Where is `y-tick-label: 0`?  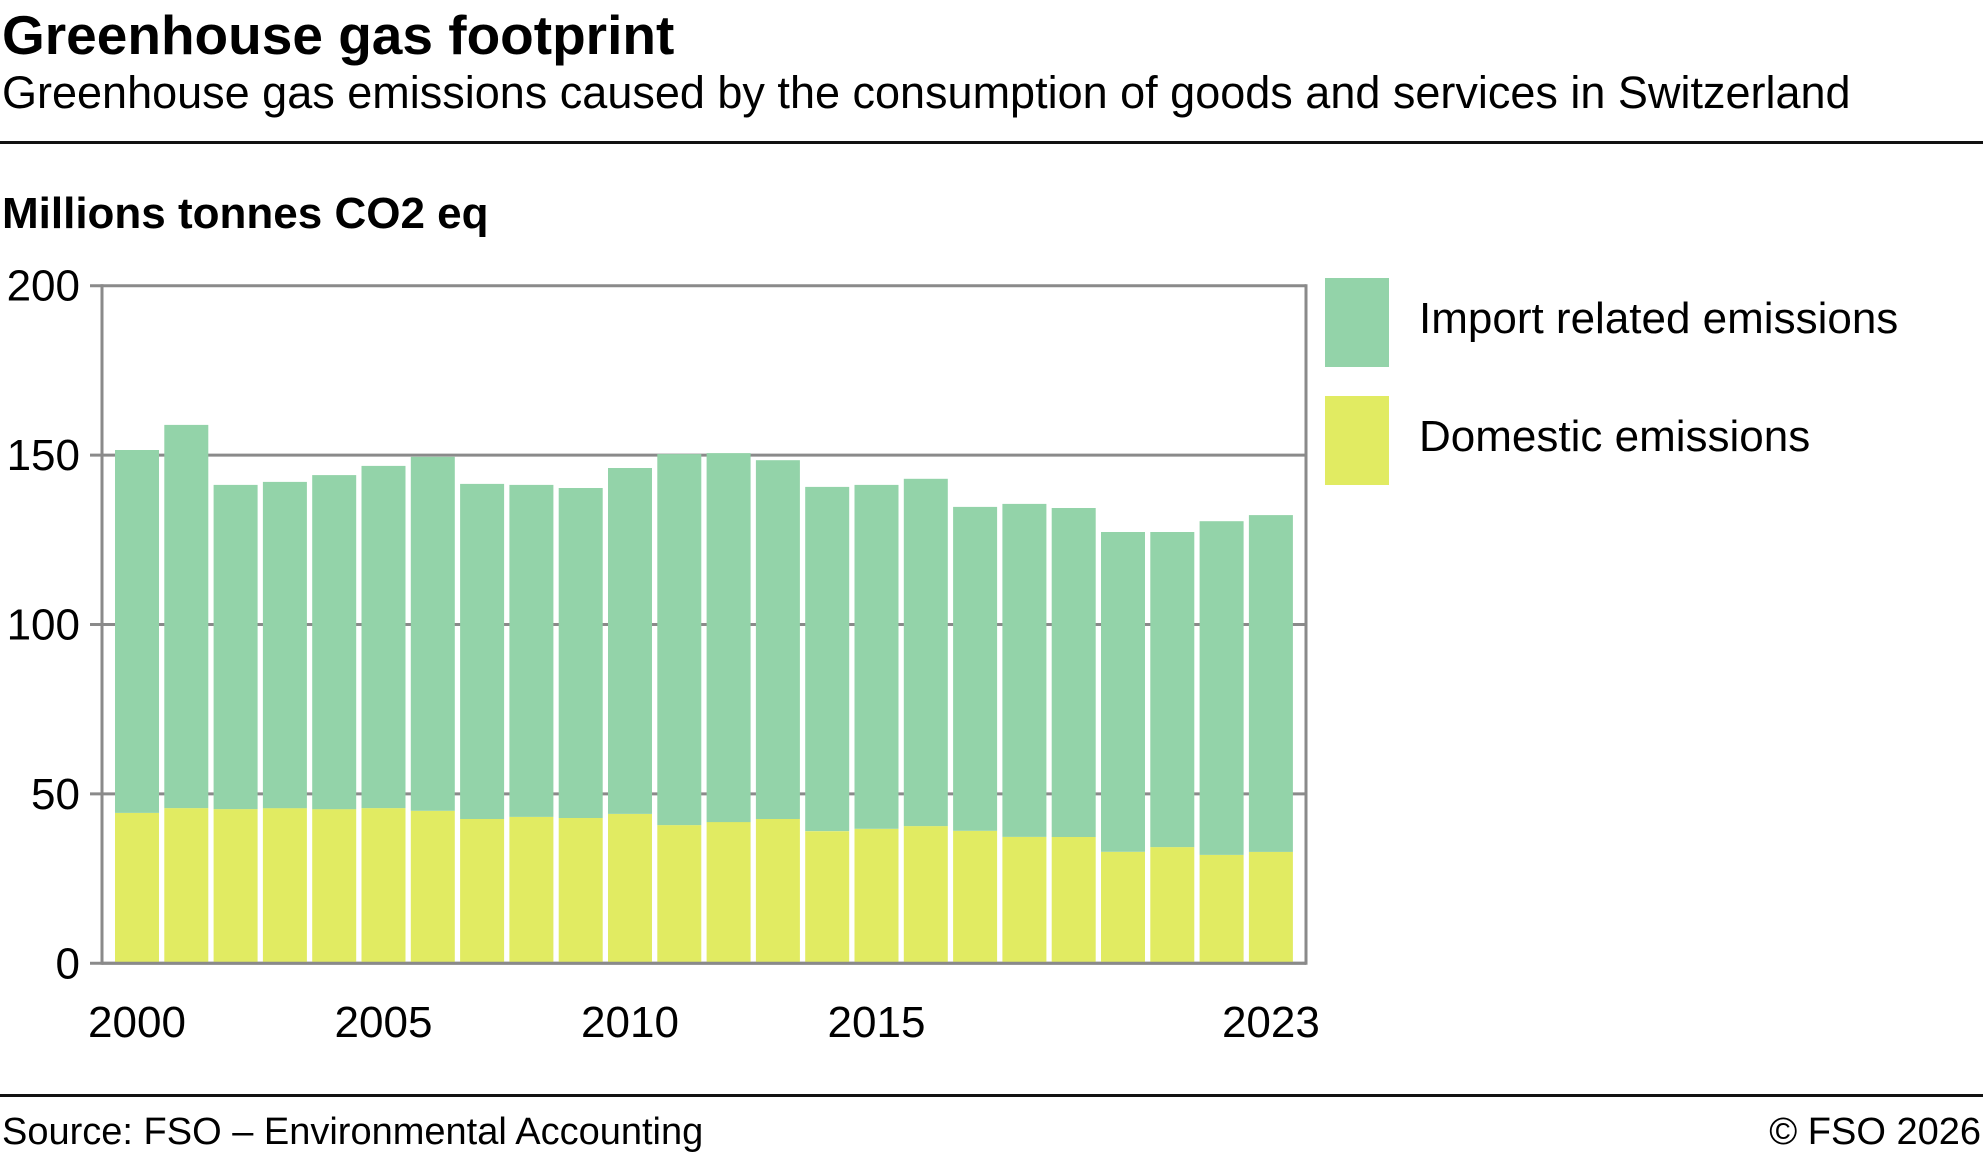
y-tick-label: 0 is located at coordinates (68, 963).